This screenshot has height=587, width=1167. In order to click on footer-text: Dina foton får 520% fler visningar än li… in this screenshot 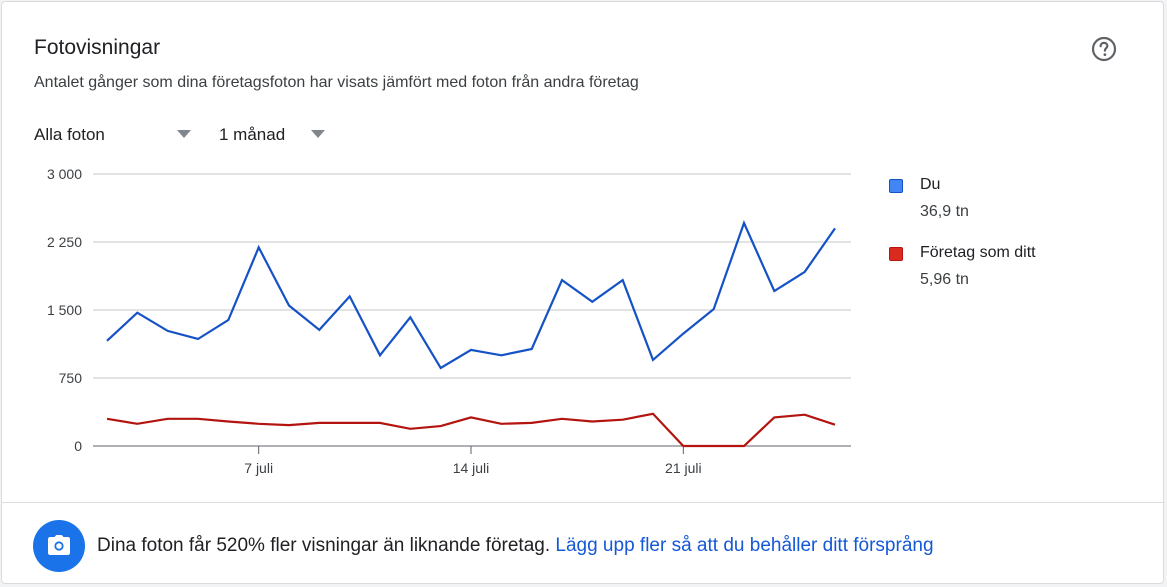, I will do `click(326, 545)`.